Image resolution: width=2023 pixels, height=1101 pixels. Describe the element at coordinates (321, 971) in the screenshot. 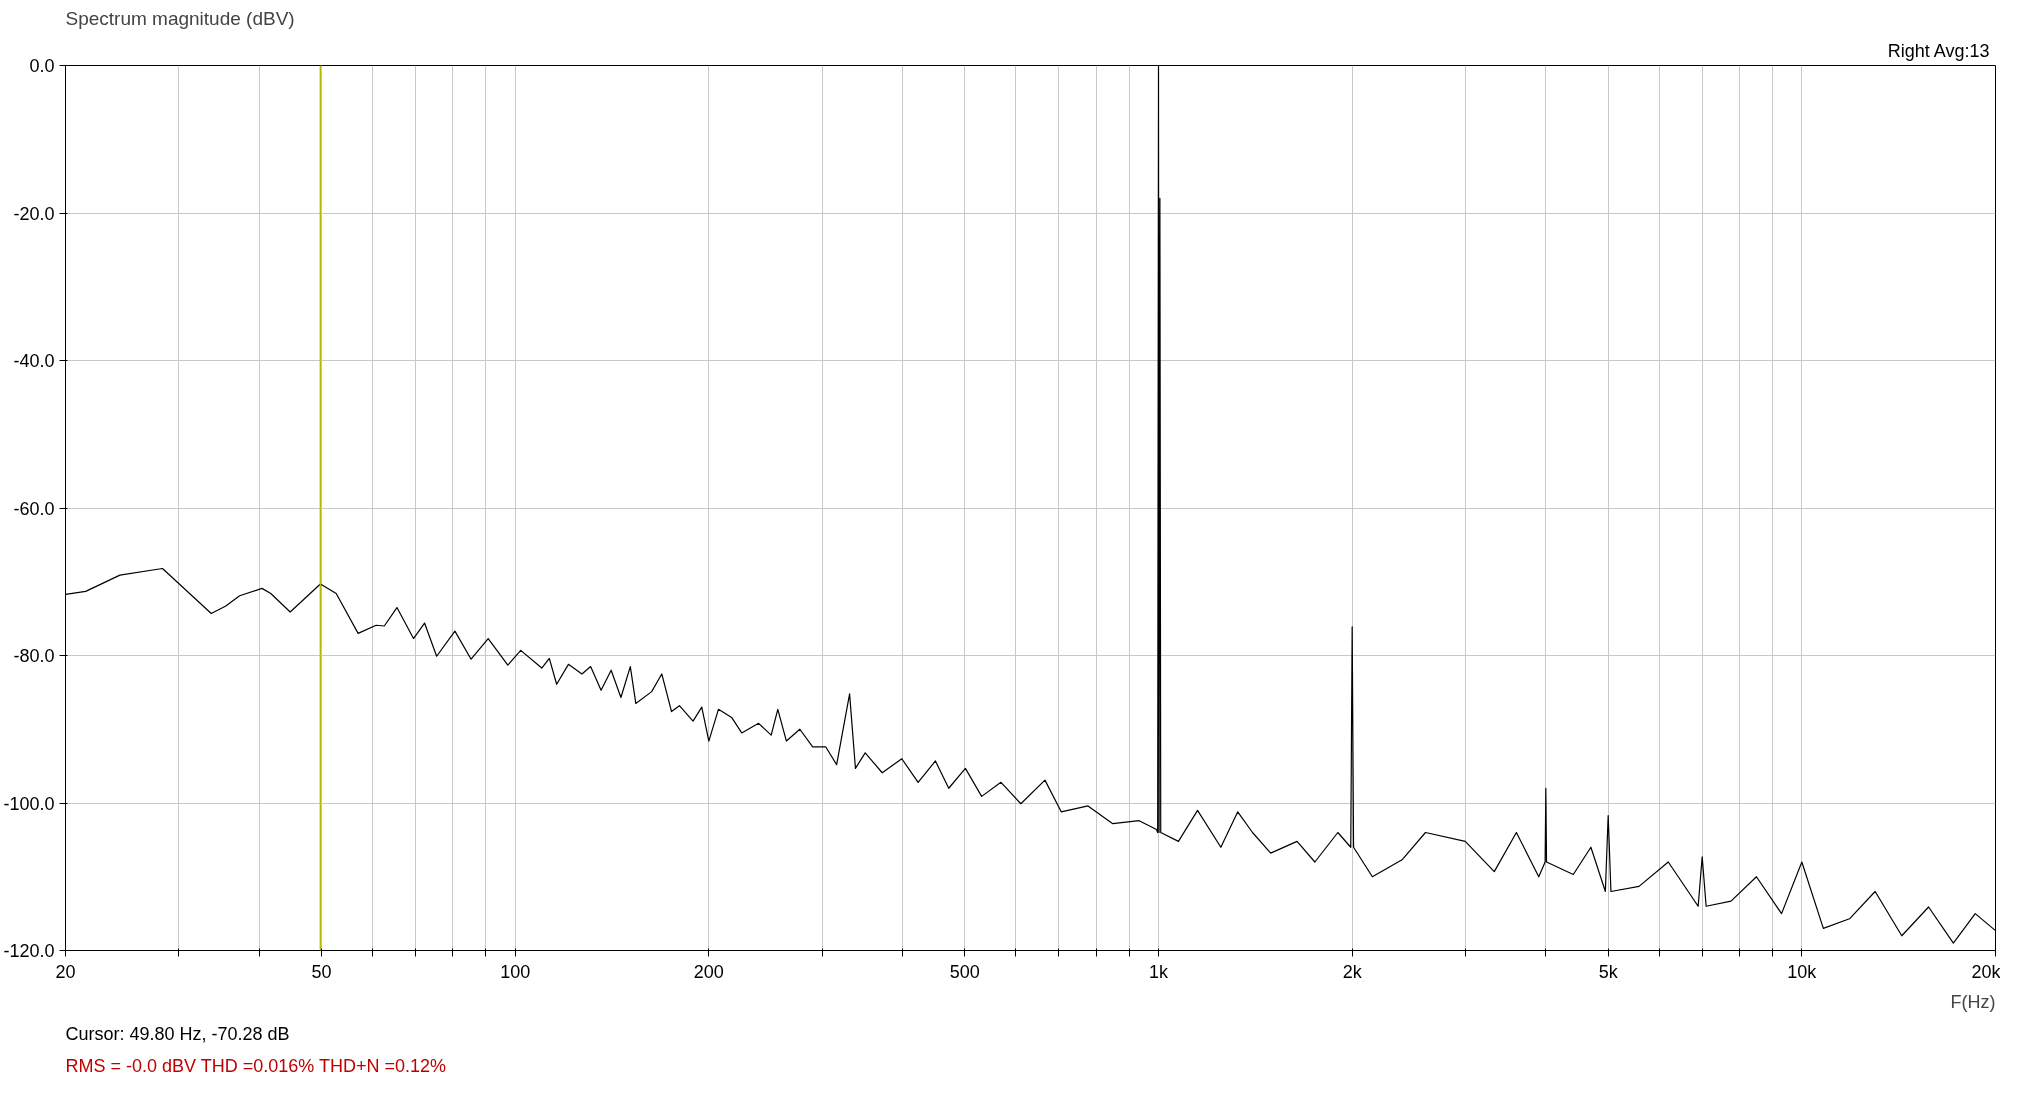

I see `x-tick-label: 50` at that location.